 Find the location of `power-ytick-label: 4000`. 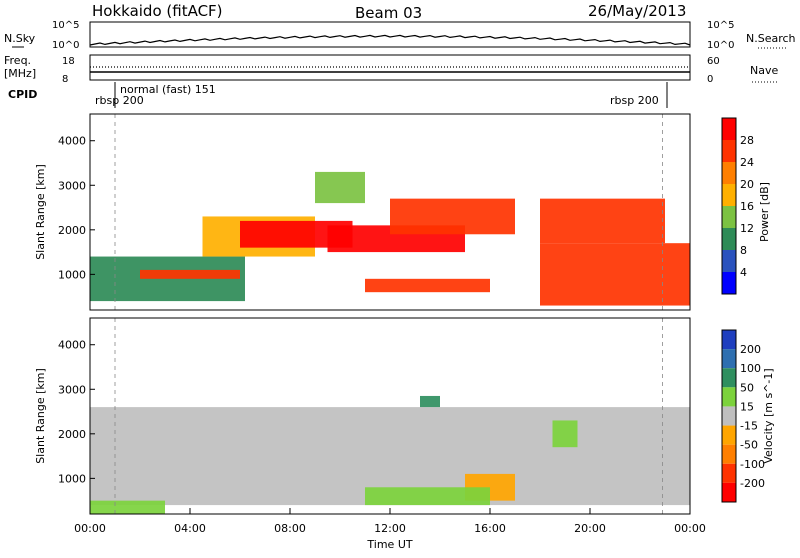

power-ytick-label: 4000 is located at coordinates (72, 141).